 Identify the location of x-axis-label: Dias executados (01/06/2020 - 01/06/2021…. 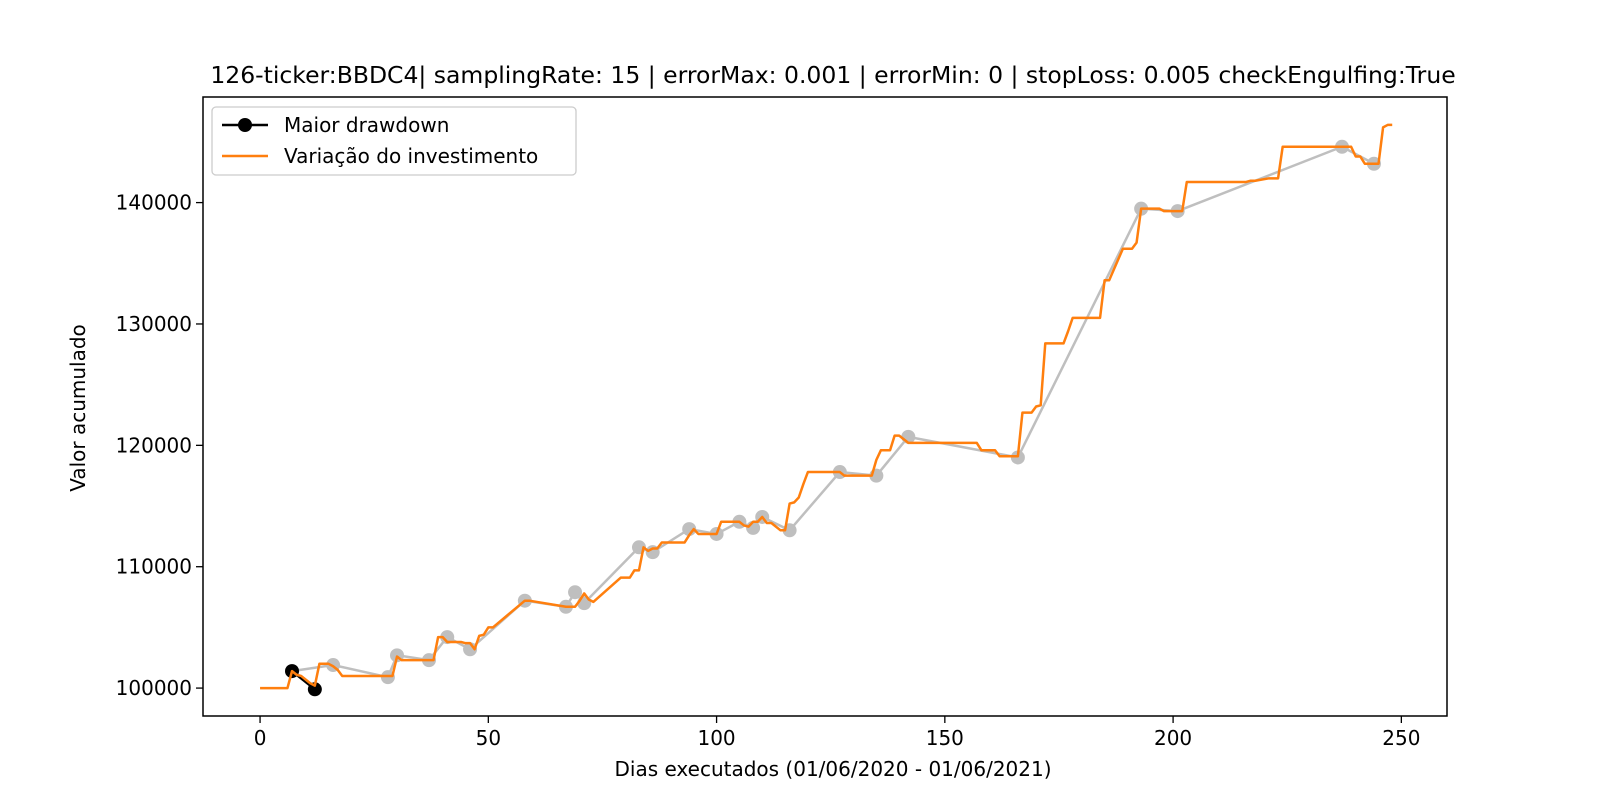
(832, 769).